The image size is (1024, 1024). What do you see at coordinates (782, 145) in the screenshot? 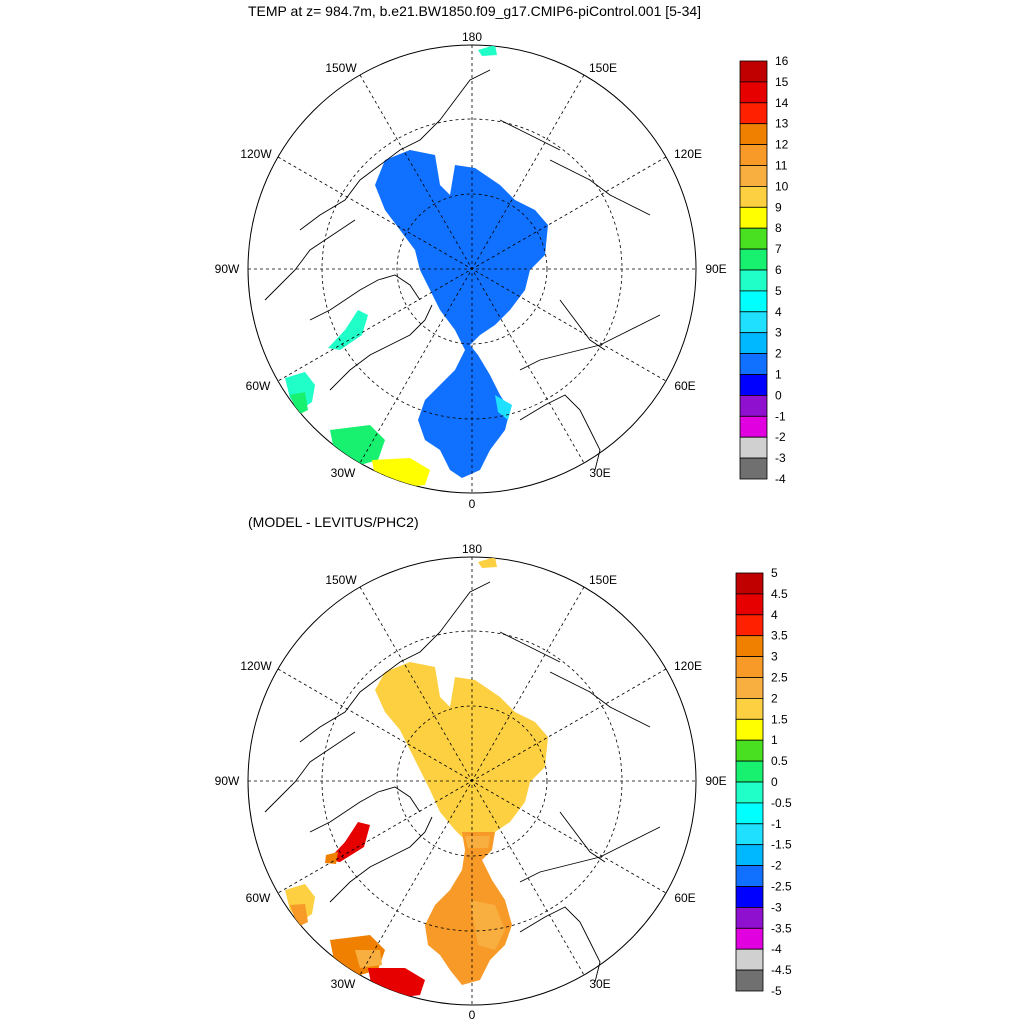
I see `top-colorbar-tick-label: 12` at bounding box center [782, 145].